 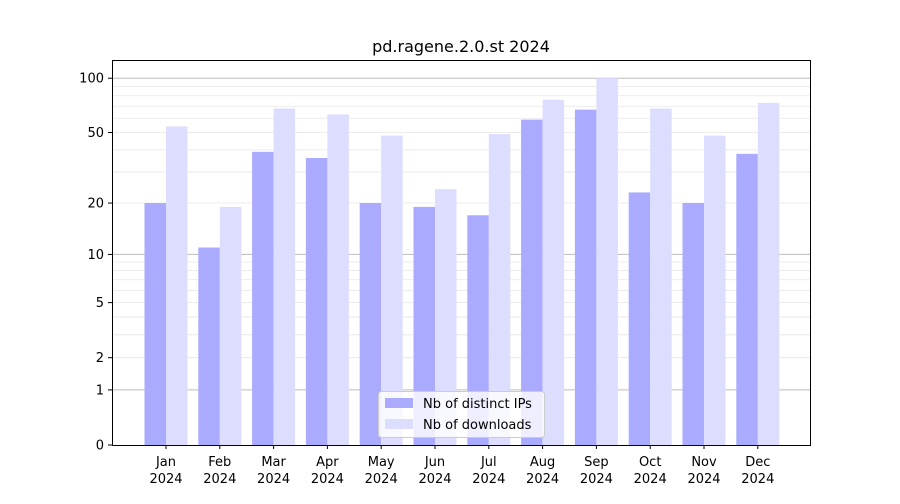 I want to click on y-axis: 0 1 2 5 10 20 50 100, so click(x=95, y=263).